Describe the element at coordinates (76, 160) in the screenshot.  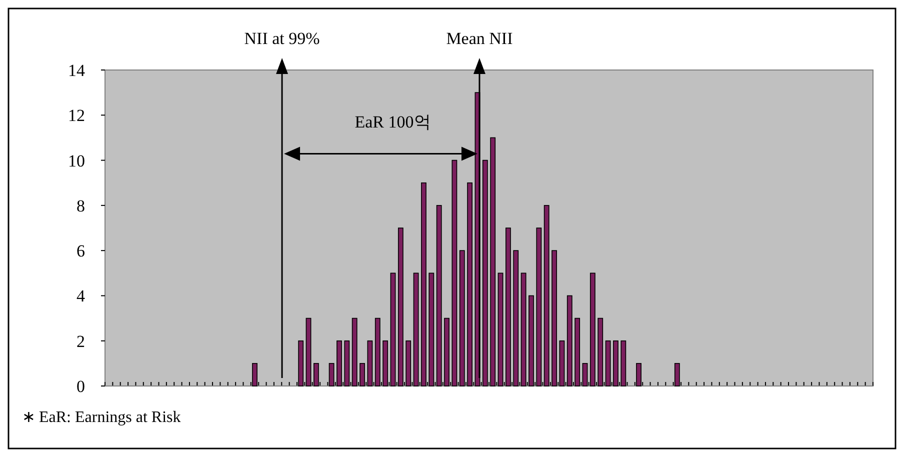
I see `y-tick-label: 10` at that location.